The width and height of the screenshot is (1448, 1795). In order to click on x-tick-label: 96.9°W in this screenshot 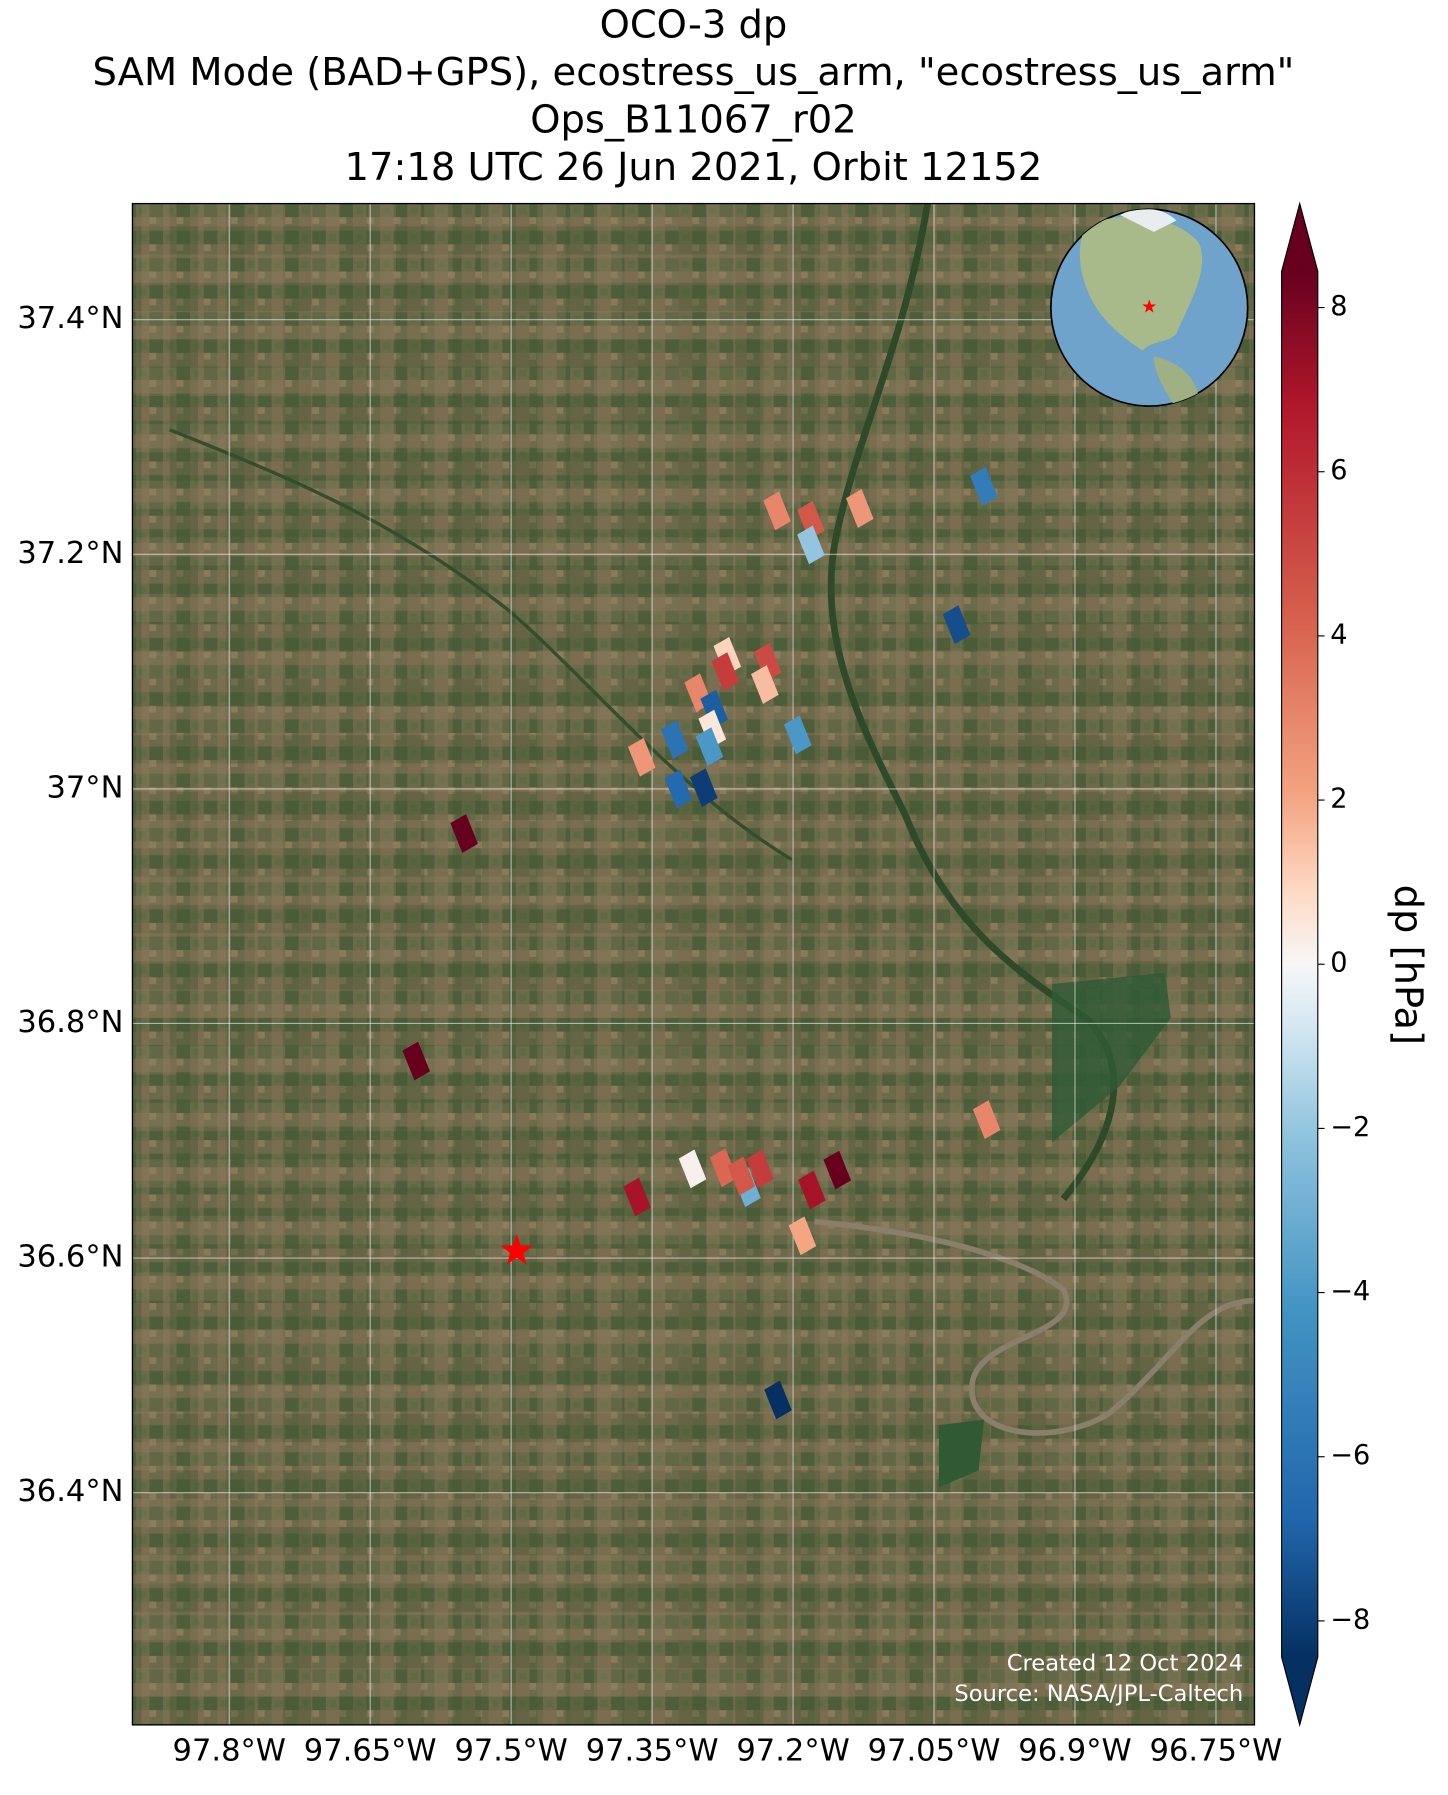, I will do `click(1074, 1751)`.